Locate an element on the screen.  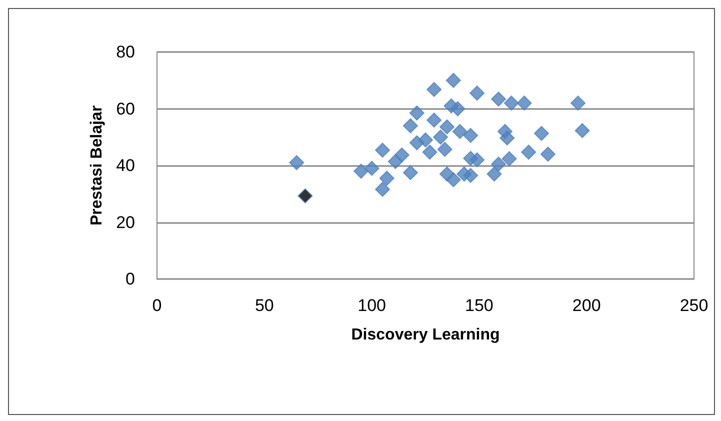
x-tick-label: 150 is located at coordinates (479, 305).